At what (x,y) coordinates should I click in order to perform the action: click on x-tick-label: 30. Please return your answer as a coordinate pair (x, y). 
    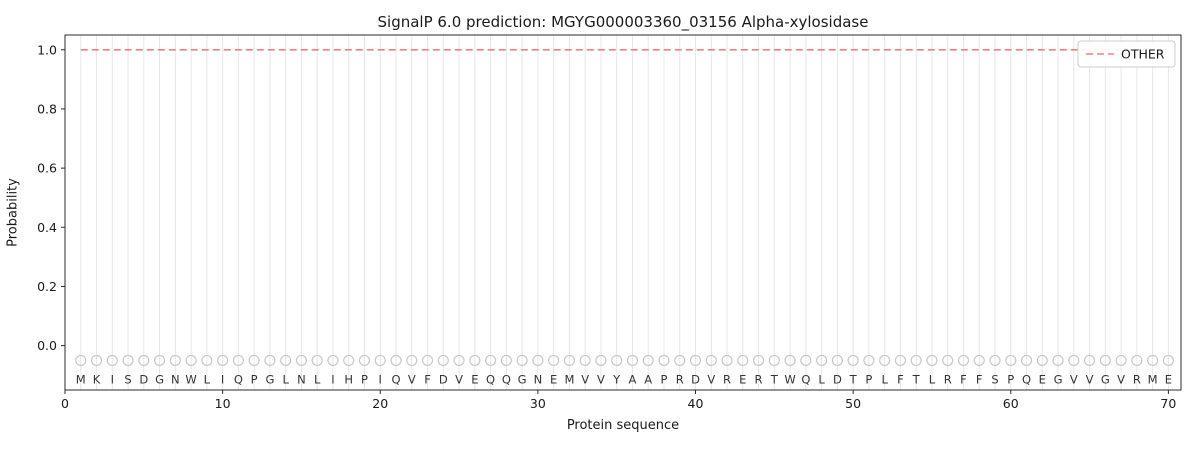
    Looking at the image, I should click on (538, 403).